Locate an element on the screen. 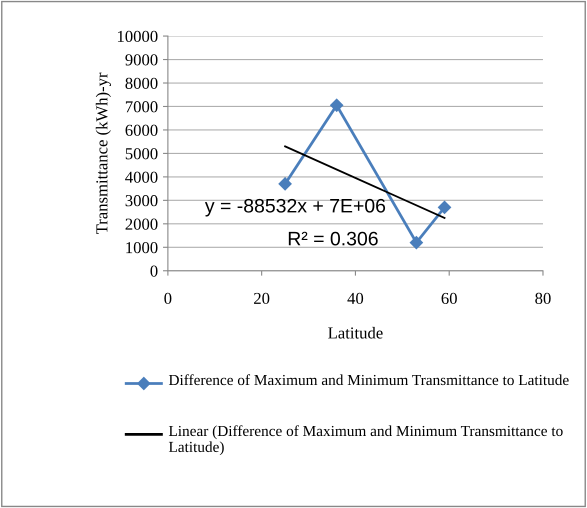 The height and width of the screenshot is (508, 587). y-tick-label: 2000 is located at coordinates (142, 224).